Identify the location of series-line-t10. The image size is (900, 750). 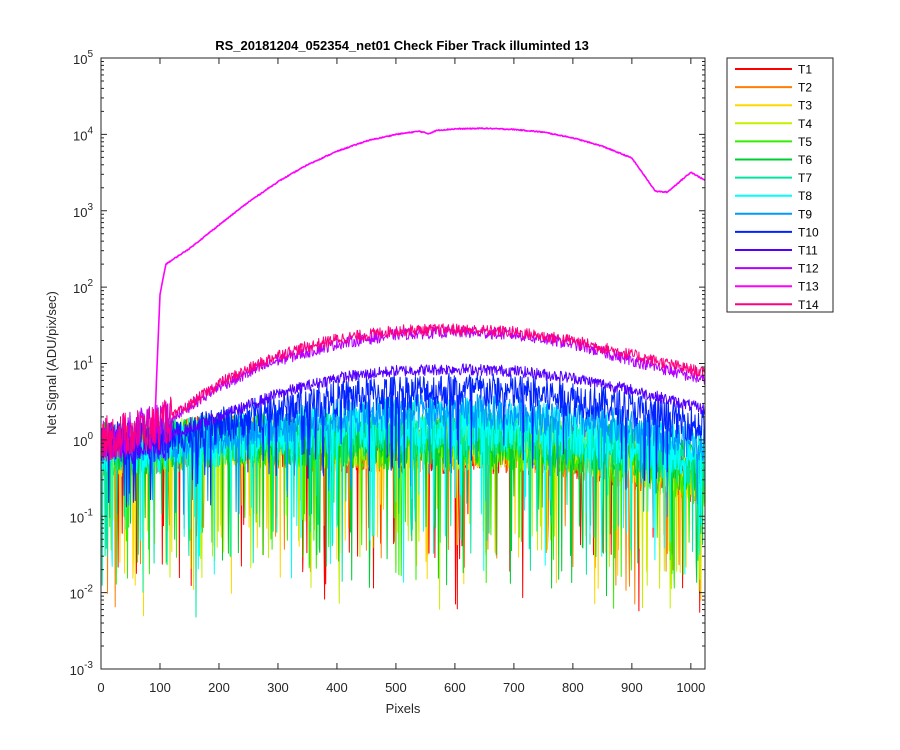
(403, 440).